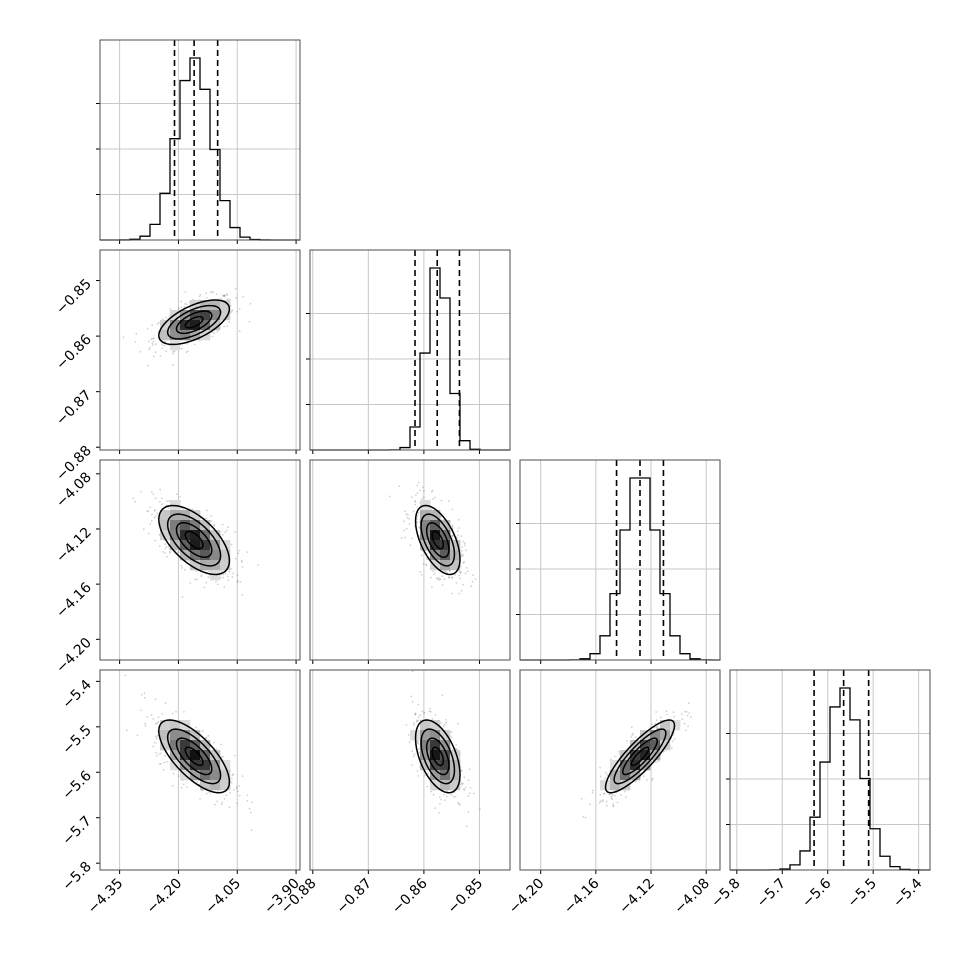 The width and height of the screenshot is (970, 970). I want to click on y-tick-label: −4.12, so click(74, 545).